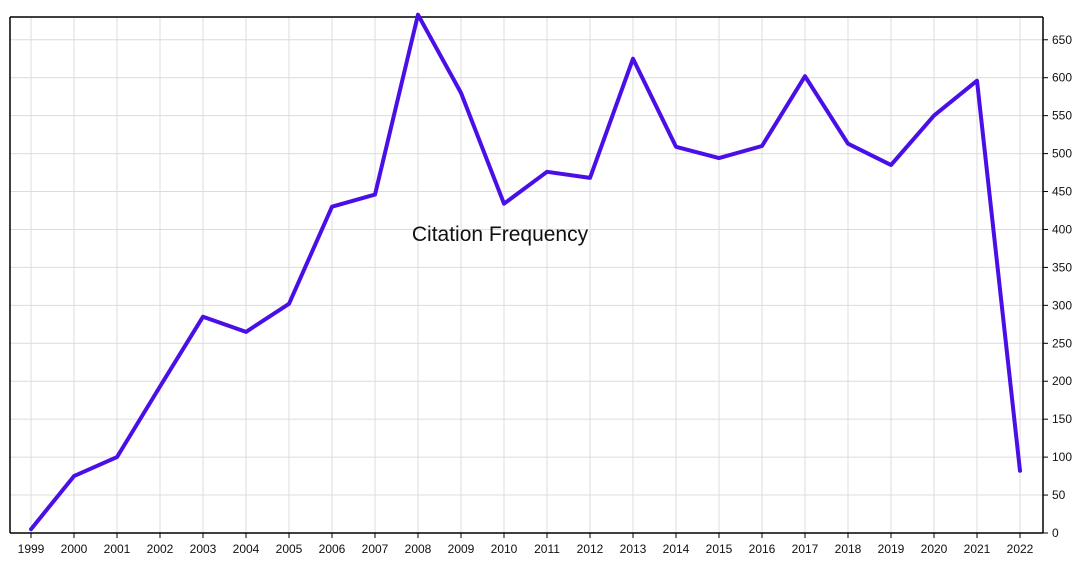  Describe the element at coordinates (117, 549) in the screenshot. I see `x-tick-label-2001: 2001` at that location.